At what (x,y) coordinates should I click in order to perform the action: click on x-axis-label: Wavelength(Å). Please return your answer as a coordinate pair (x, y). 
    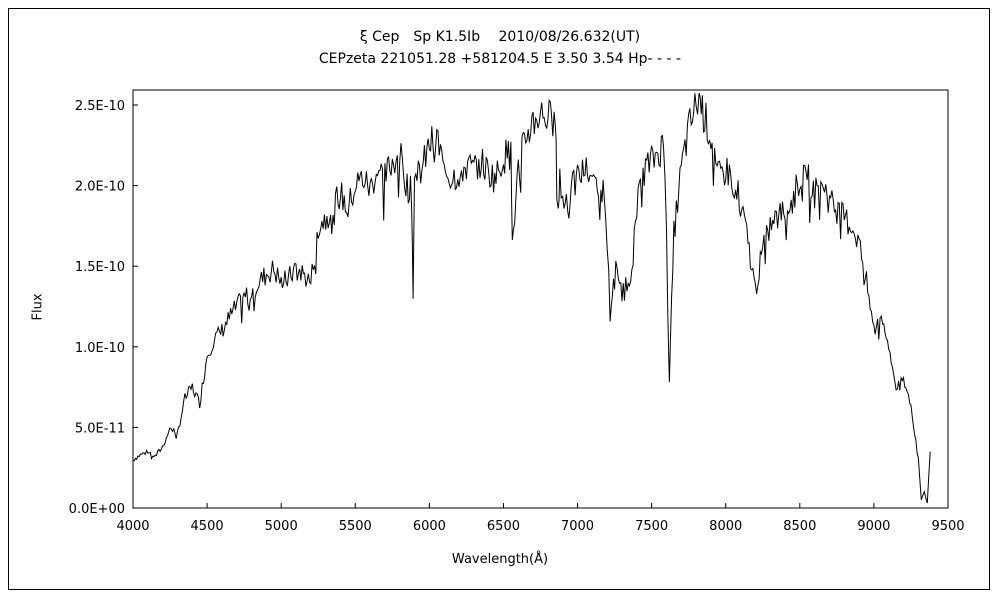
    Looking at the image, I should click on (500, 559).